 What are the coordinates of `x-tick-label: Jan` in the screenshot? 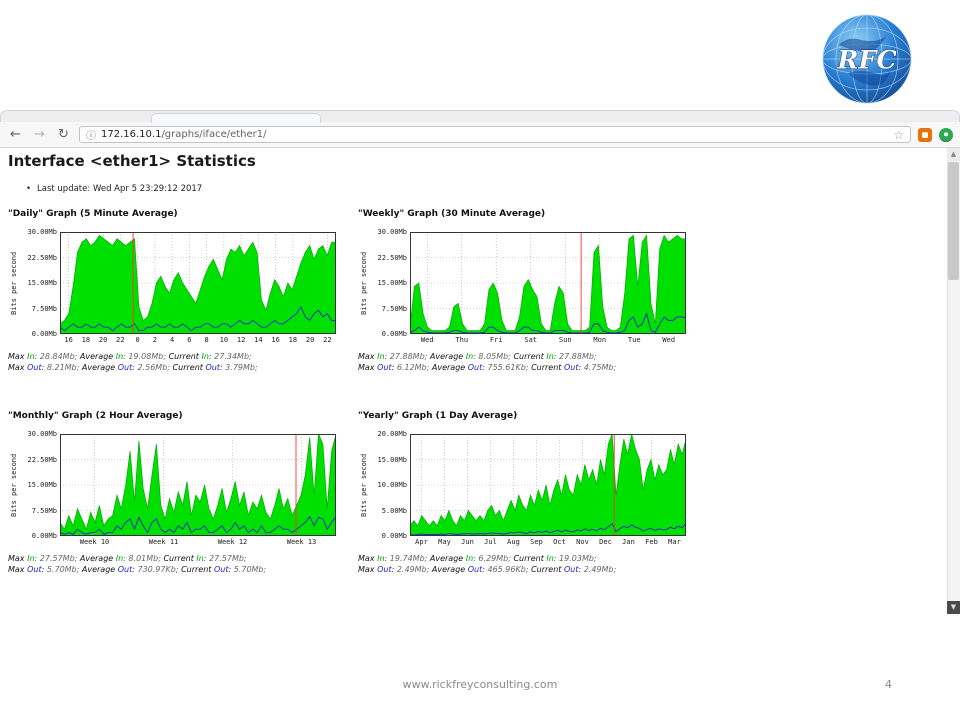 It's located at (628, 542).